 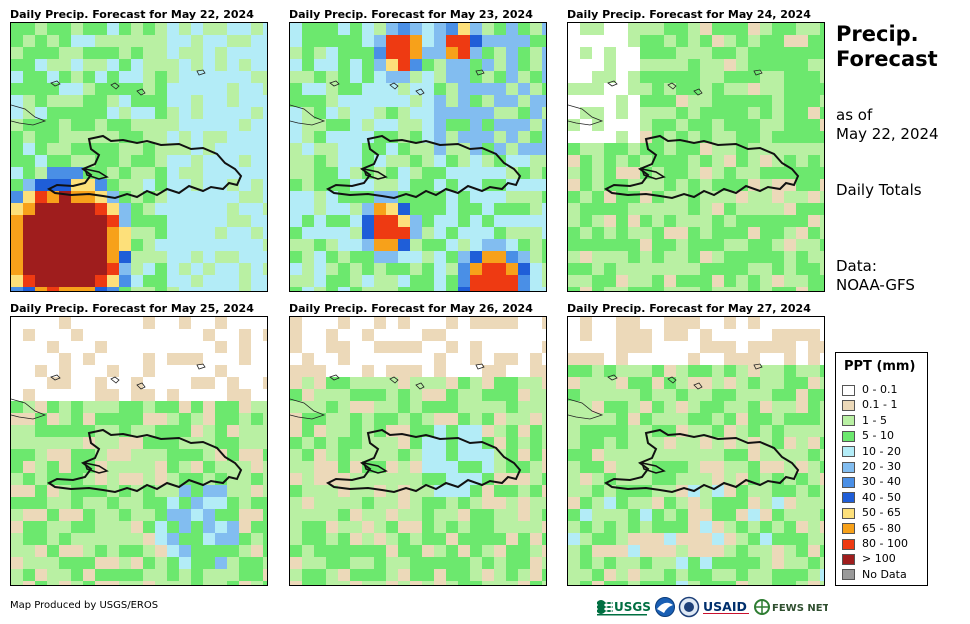 I want to click on as-of-date: May 22, 2024, so click(x=887, y=134).